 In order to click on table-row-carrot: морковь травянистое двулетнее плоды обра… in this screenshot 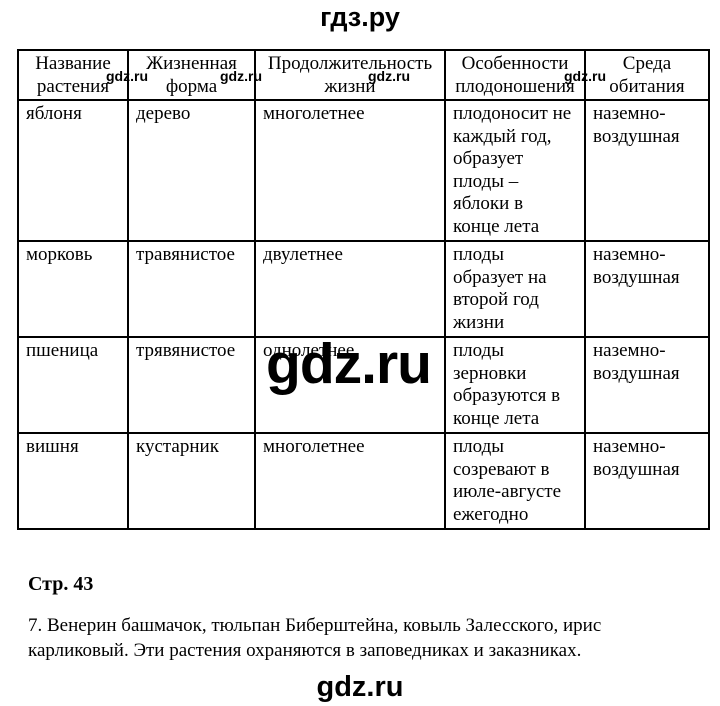, I will do `click(363, 289)`.